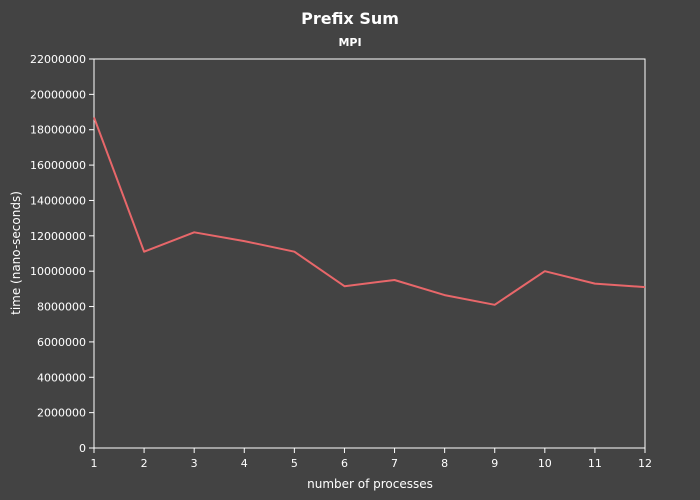 This screenshot has width=700, height=500. I want to click on chart-title: Prefix Sum, so click(350, 18).